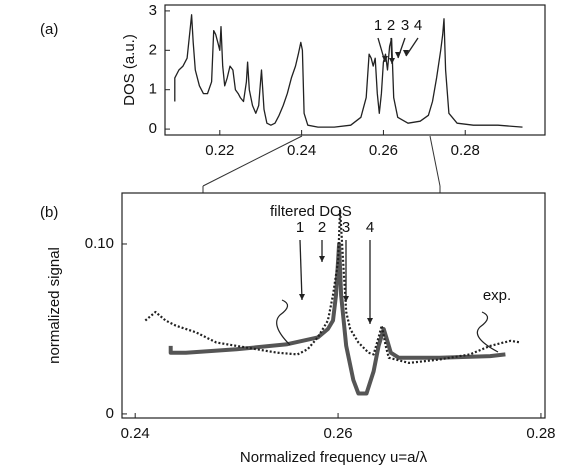 Image resolution: width=564 pixels, height=473 pixels. What do you see at coordinates (99, 243) in the screenshot?
I see `y-tick-label: 0.10` at bounding box center [99, 243].